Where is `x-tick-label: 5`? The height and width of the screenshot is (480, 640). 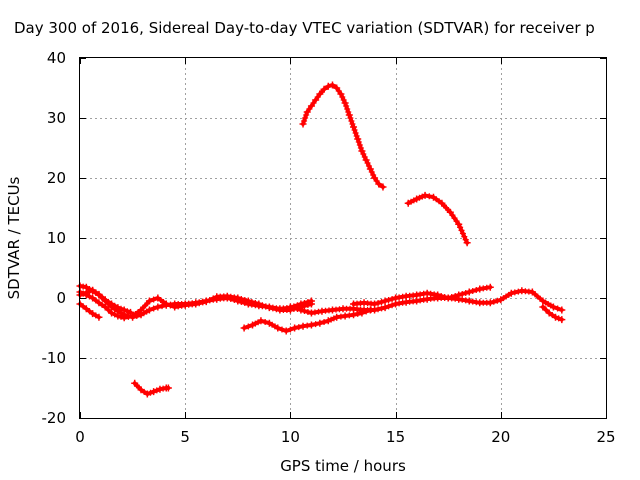 x-tick-label: 5 is located at coordinates (185, 437).